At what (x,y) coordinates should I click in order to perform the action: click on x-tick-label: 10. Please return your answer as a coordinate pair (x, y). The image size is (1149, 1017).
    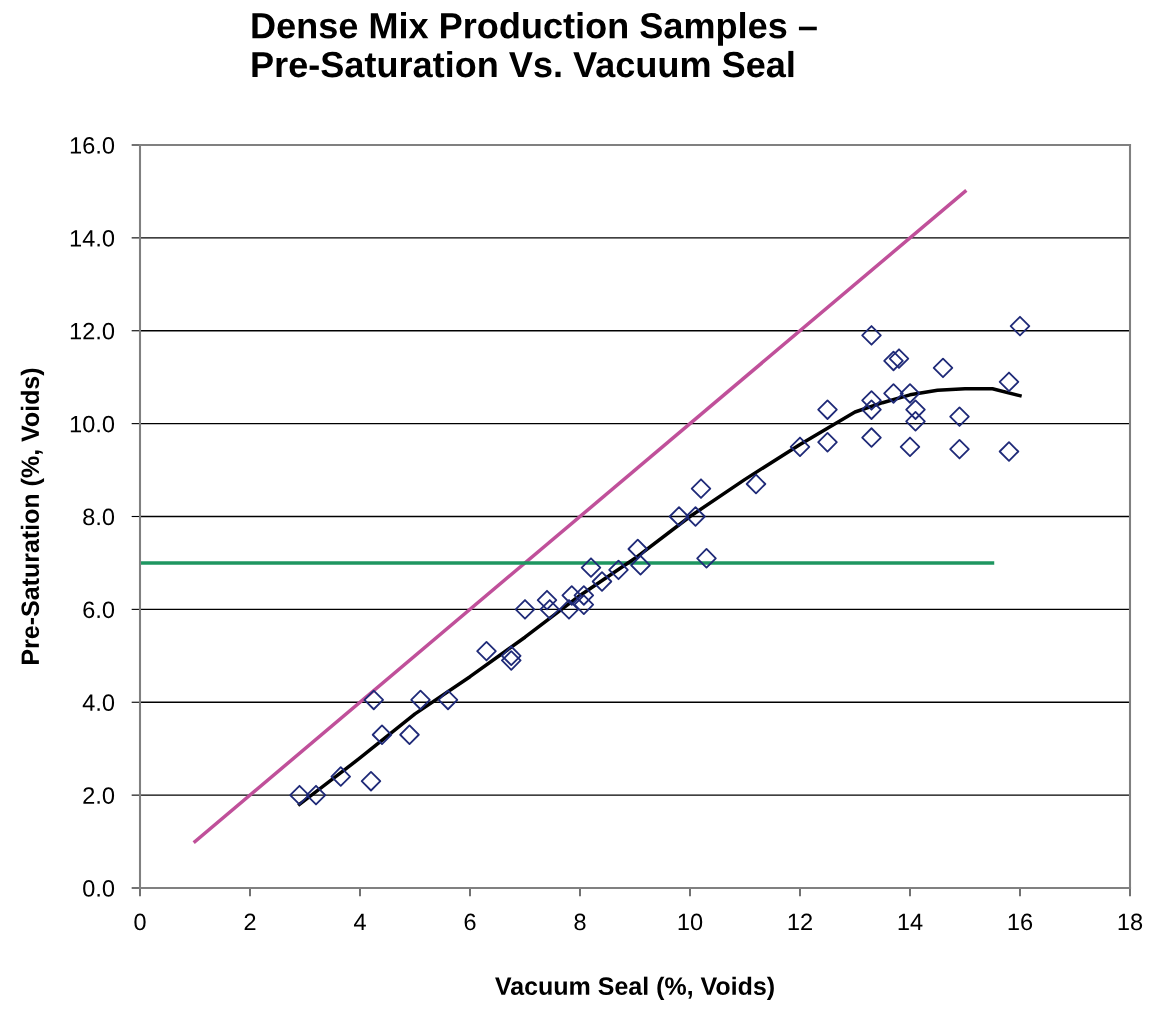
    Looking at the image, I should click on (690, 922).